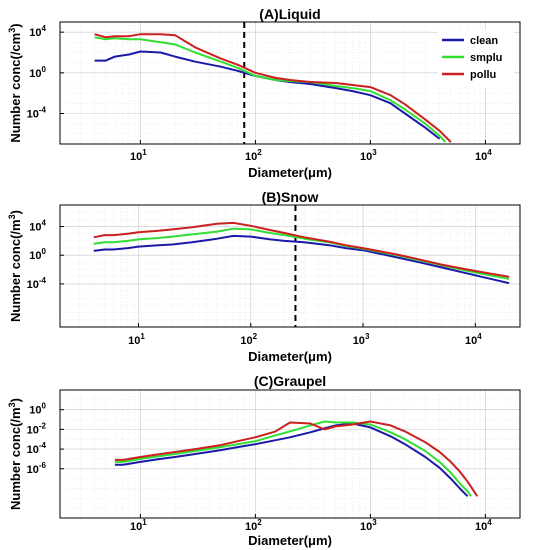  What do you see at coordinates (37, 468) in the screenshot?
I see `y-tick-label: 10⁻⁶` at bounding box center [37, 468].